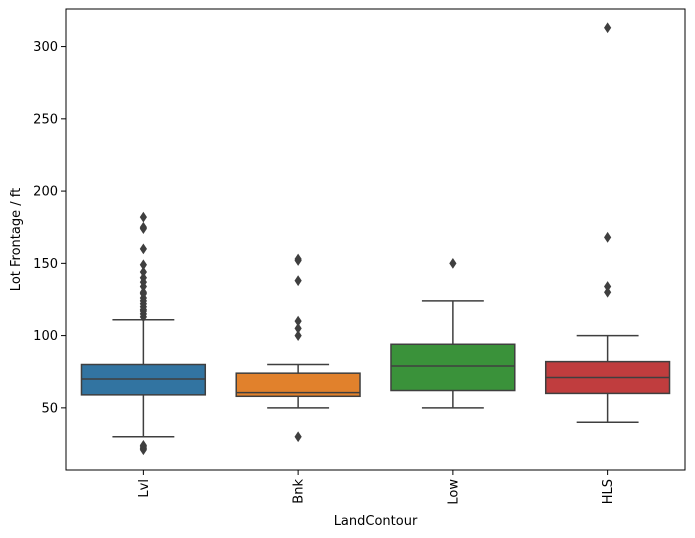  Describe the element at coordinates (453, 333) in the screenshot. I see `box-group-low` at that location.